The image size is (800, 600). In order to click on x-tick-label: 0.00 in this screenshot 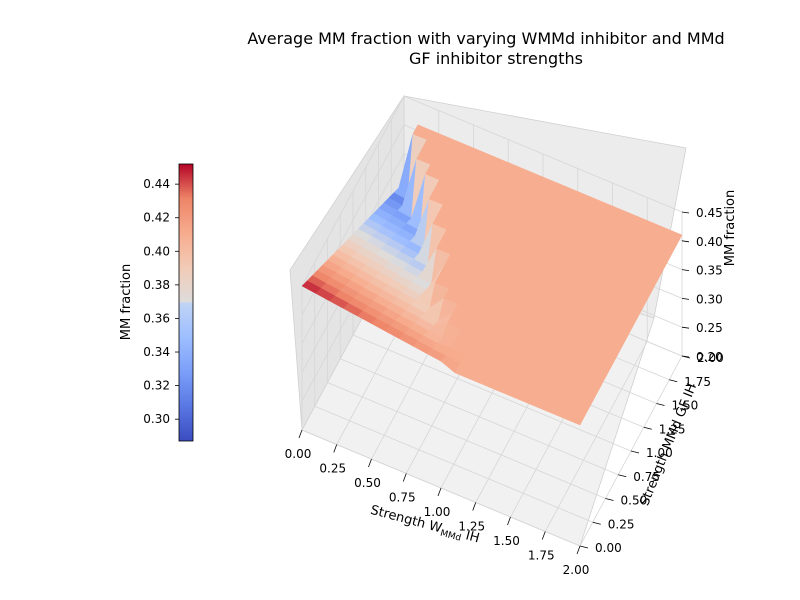, I will do `click(298, 454)`.